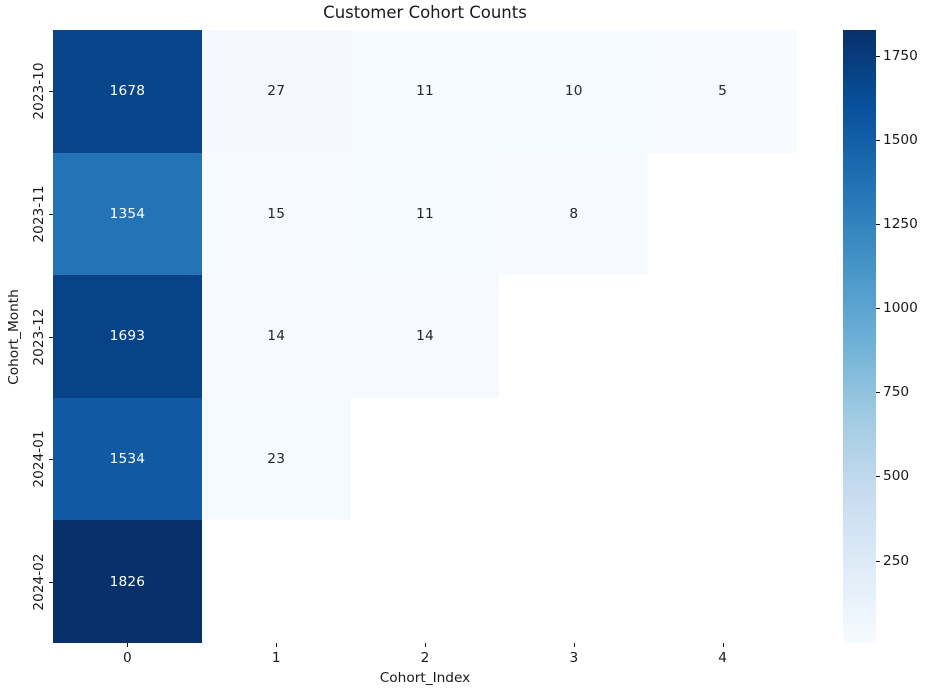 The height and width of the screenshot is (699, 929). Describe the element at coordinates (900, 139) in the screenshot. I see `colorbar-tick-label: 1500` at that location.